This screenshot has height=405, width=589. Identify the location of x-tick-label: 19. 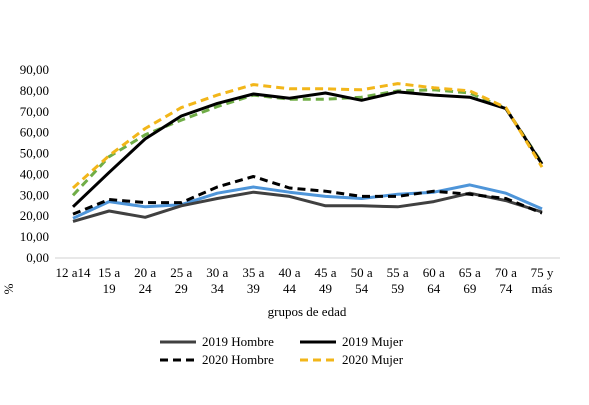
(109, 288).